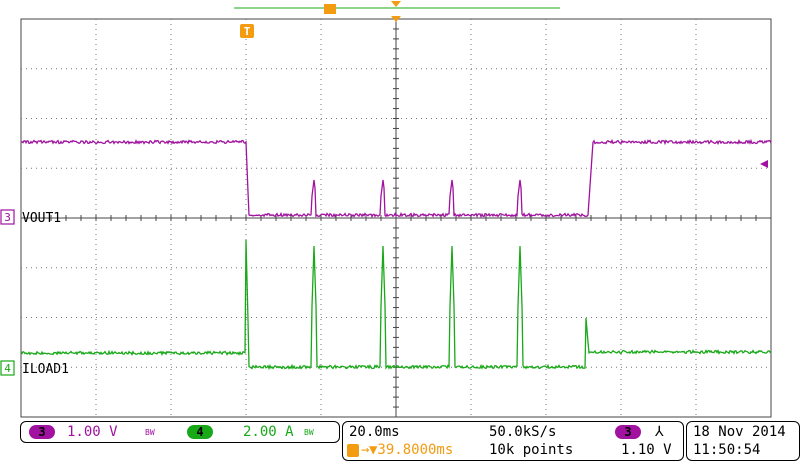 This screenshot has height=461, width=800. What do you see at coordinates (764, 164) in the screenshot?
I see `trigger-level-arrow` at bounding box center [764, 164].